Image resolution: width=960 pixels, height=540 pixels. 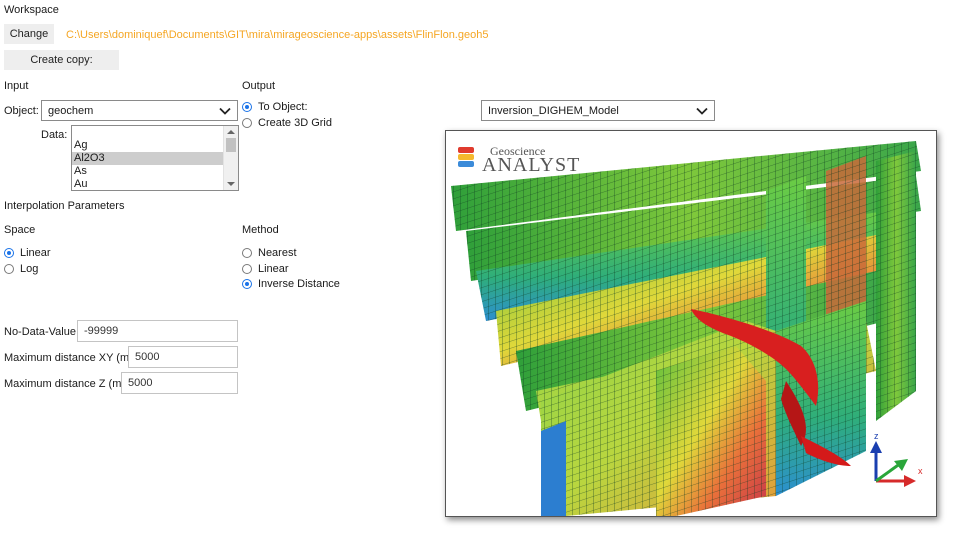 What do you see at coordinates (81, 184) in the screenshot?
I see `data-option: Au` at bounding box center [81, 184].